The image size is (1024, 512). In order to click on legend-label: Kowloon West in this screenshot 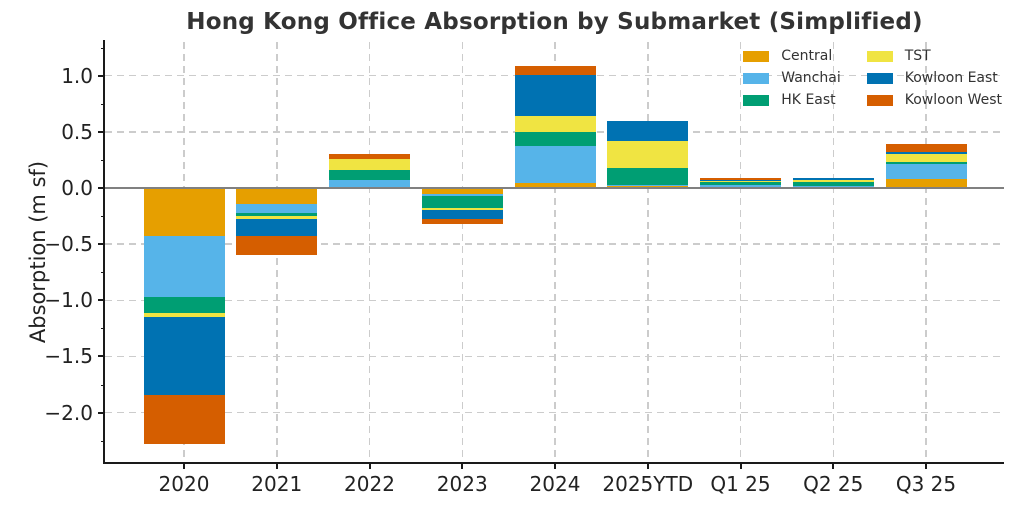, I will do `click(953, 100)`.